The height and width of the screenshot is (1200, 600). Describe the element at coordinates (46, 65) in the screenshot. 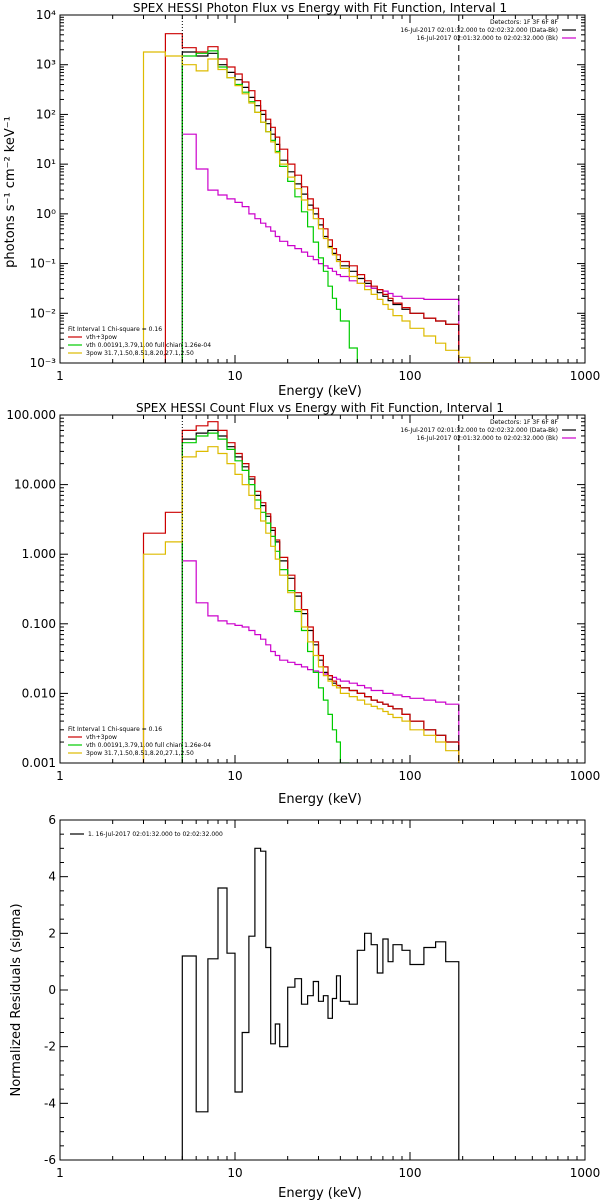

I see `y-tick-label: 10³` at that location.